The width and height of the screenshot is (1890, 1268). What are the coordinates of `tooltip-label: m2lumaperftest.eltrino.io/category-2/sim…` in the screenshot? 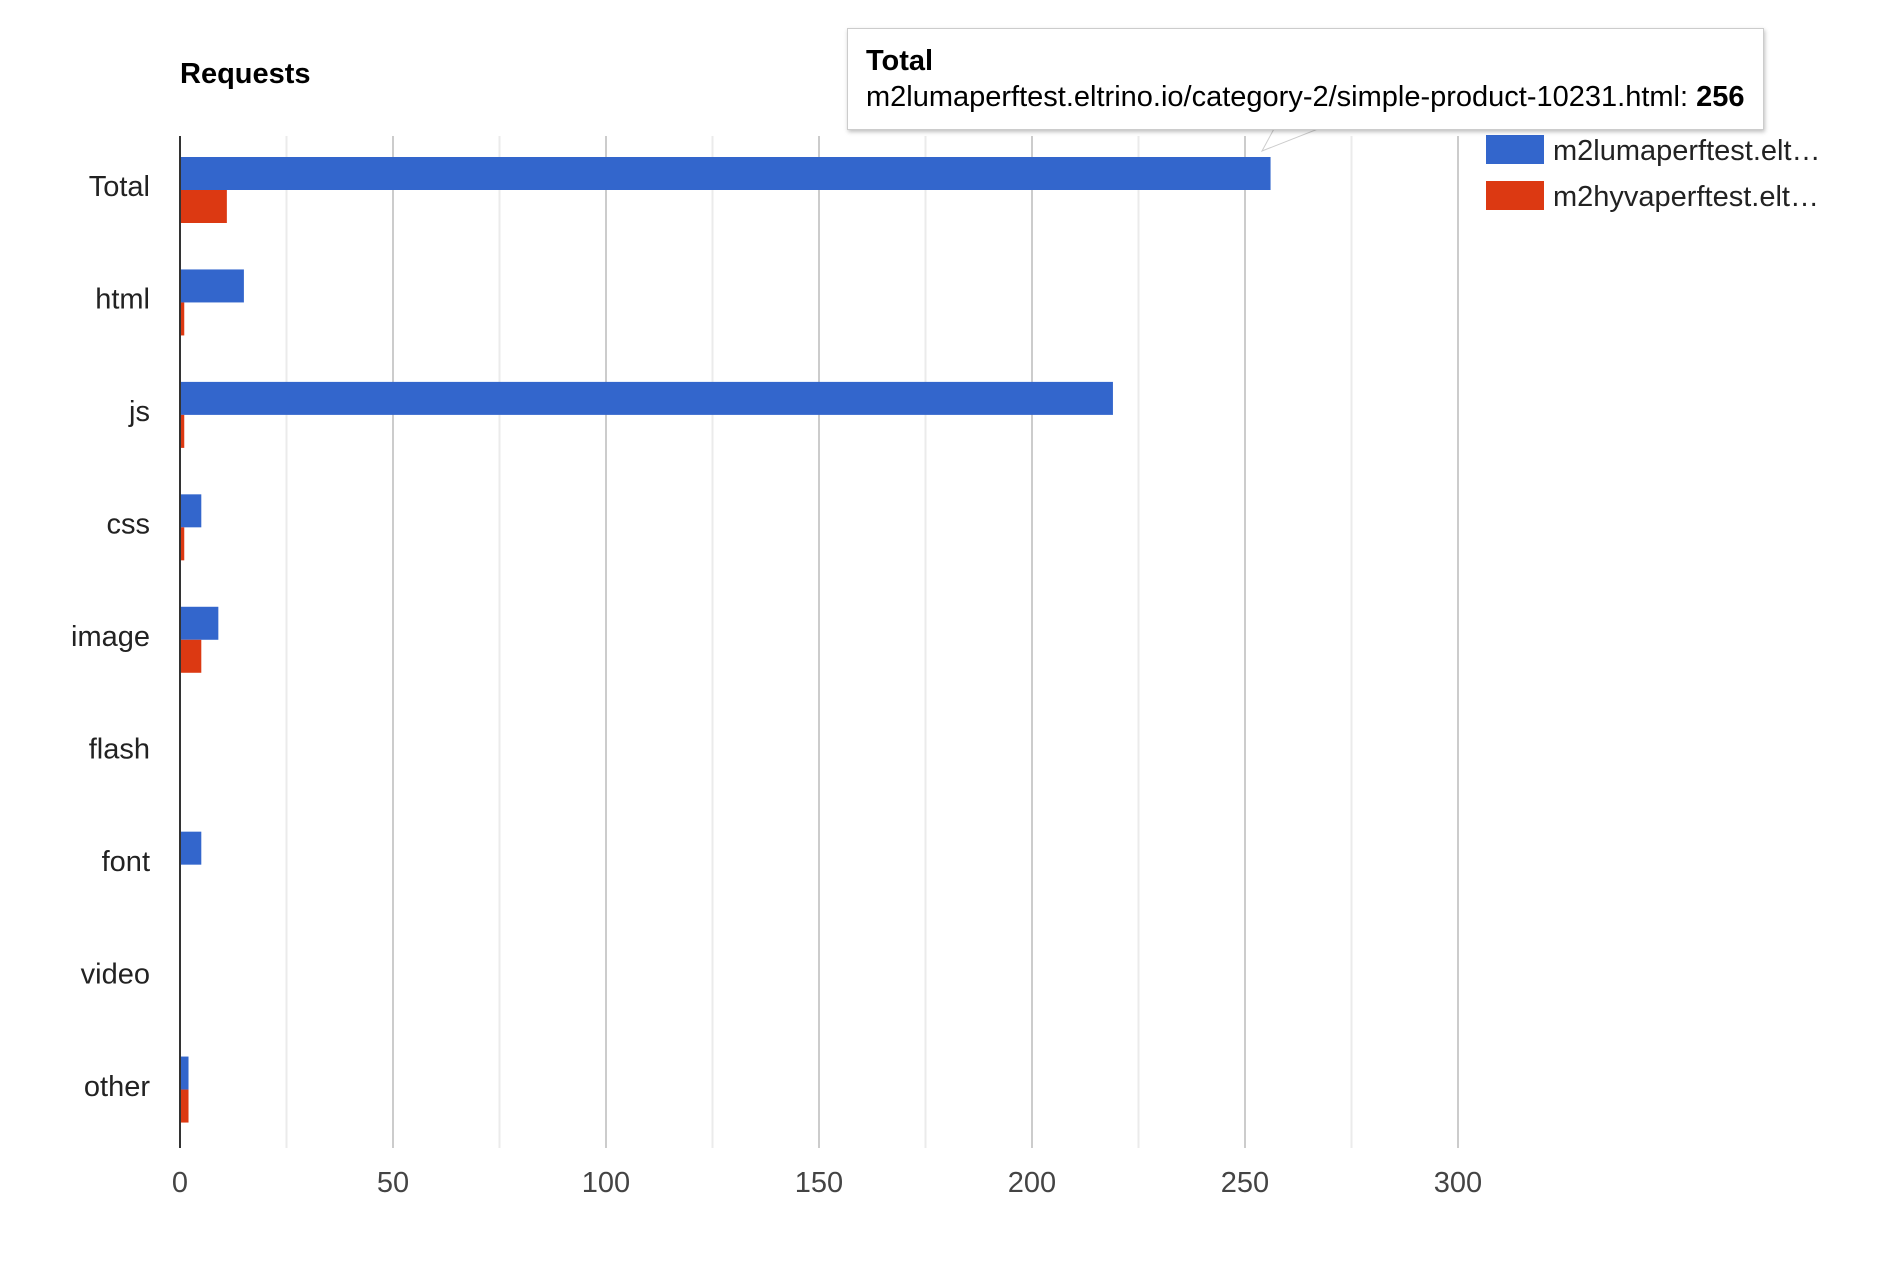 It's located at (1281, 97).